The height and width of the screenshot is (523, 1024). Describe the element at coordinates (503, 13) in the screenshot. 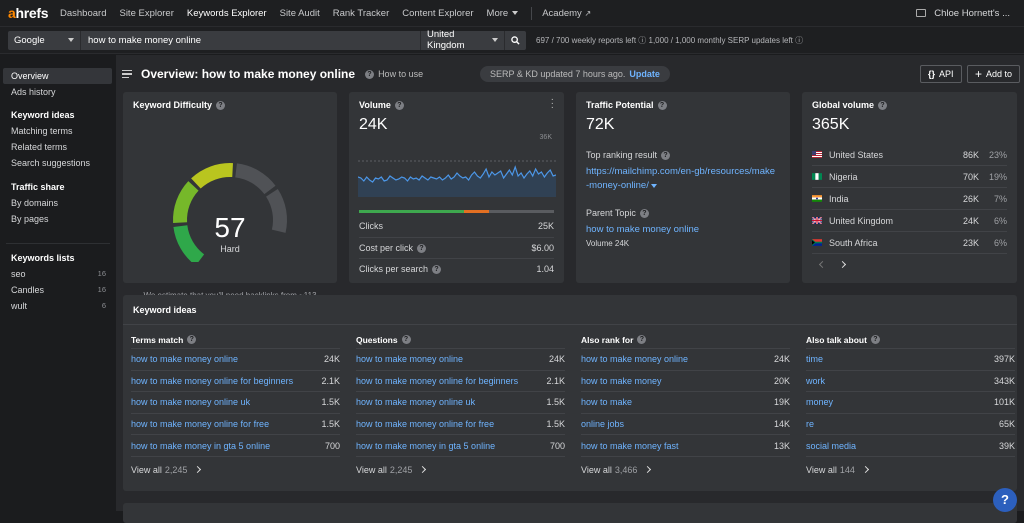

I see `nav-more: More` at that location.